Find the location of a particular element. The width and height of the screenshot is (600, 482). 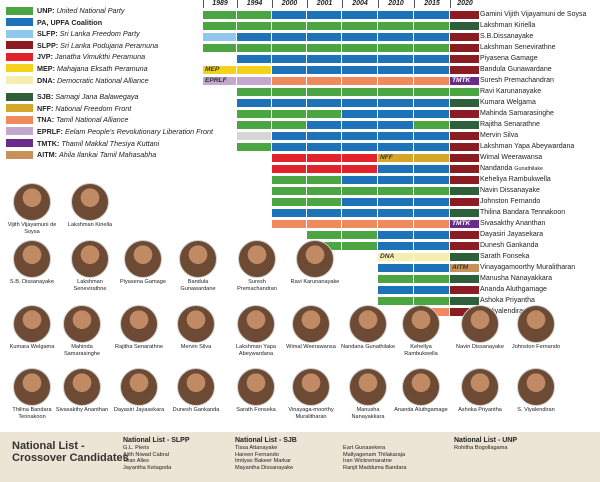

portrait-caption: Sarath Fonseka is located at coordinates (256, 410).